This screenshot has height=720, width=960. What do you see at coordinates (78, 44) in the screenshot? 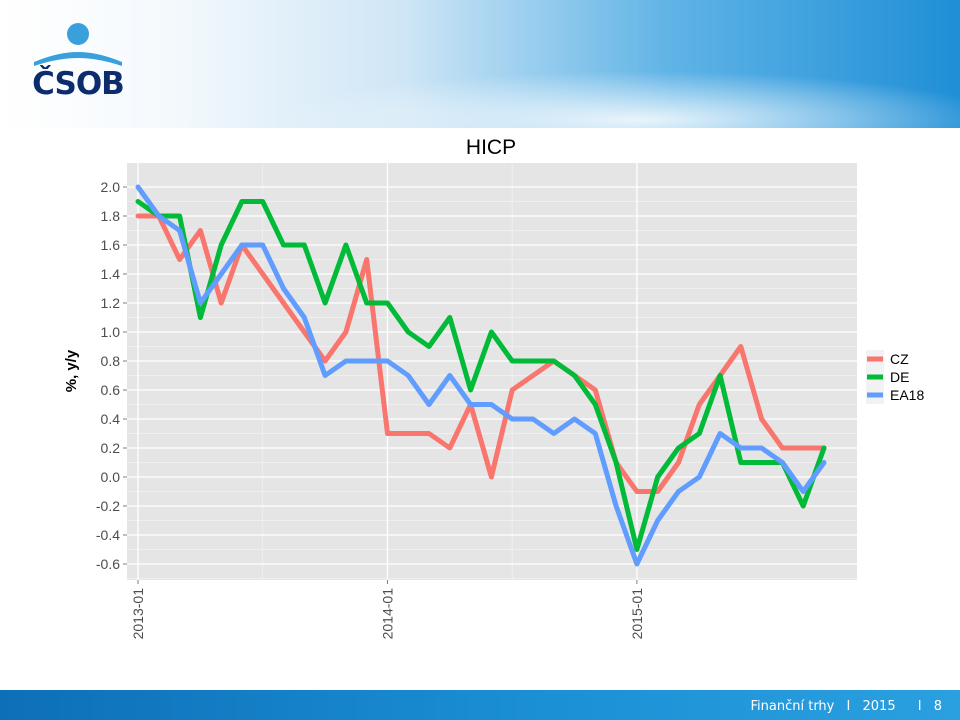
I see `csob-logo-figure-icon` at bounding box center [78, 44].